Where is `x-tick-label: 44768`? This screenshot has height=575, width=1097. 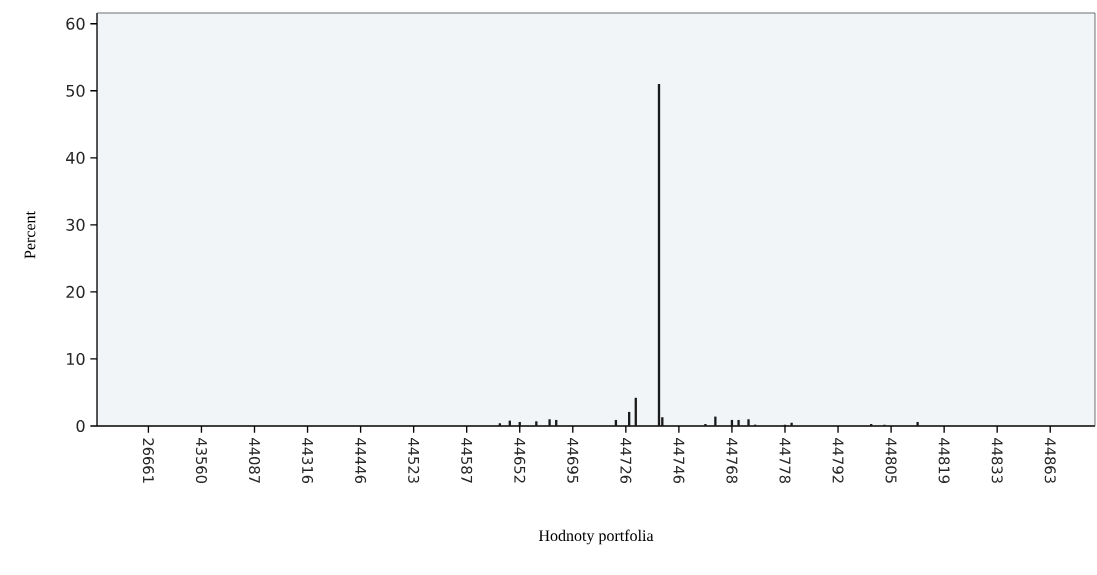
x-tick-label: 44768 is located at coordinates (732, 460).